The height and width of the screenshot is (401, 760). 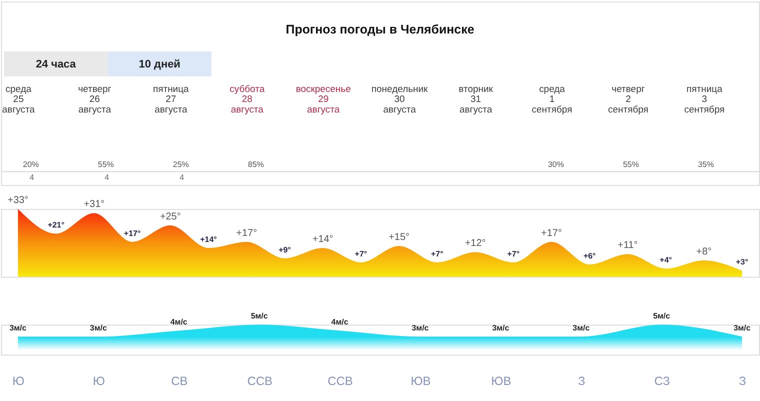 What do you see at coordinates (94, 204) in the screenshot?
I see `data-label: +31°` at bounding box center [94, 204].